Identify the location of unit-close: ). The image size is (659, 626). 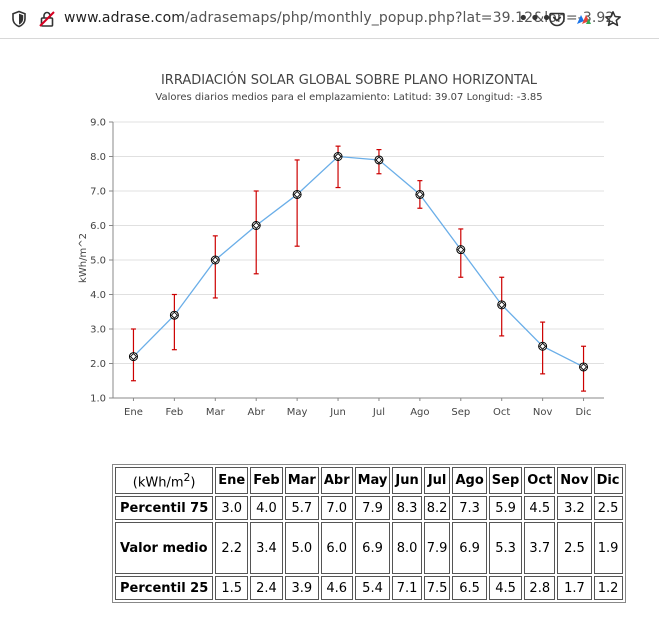
(193, 483).